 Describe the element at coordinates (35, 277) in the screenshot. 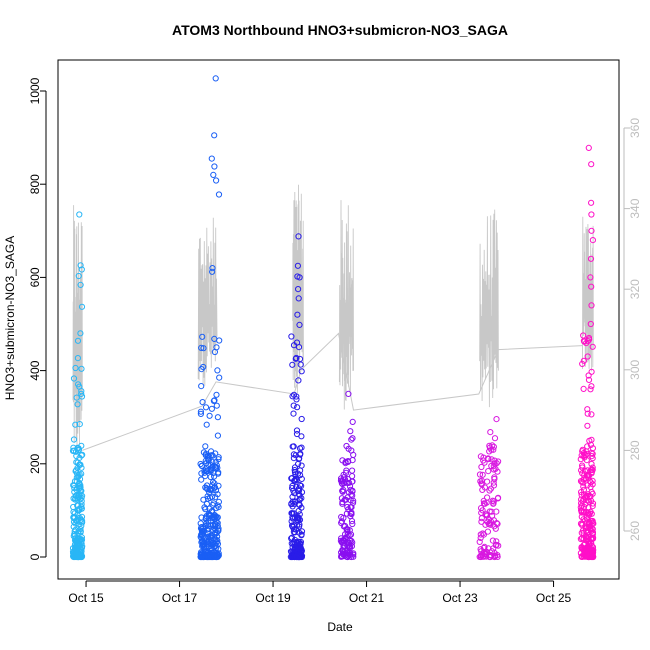

I see `y-tick-label: 600` at that location.